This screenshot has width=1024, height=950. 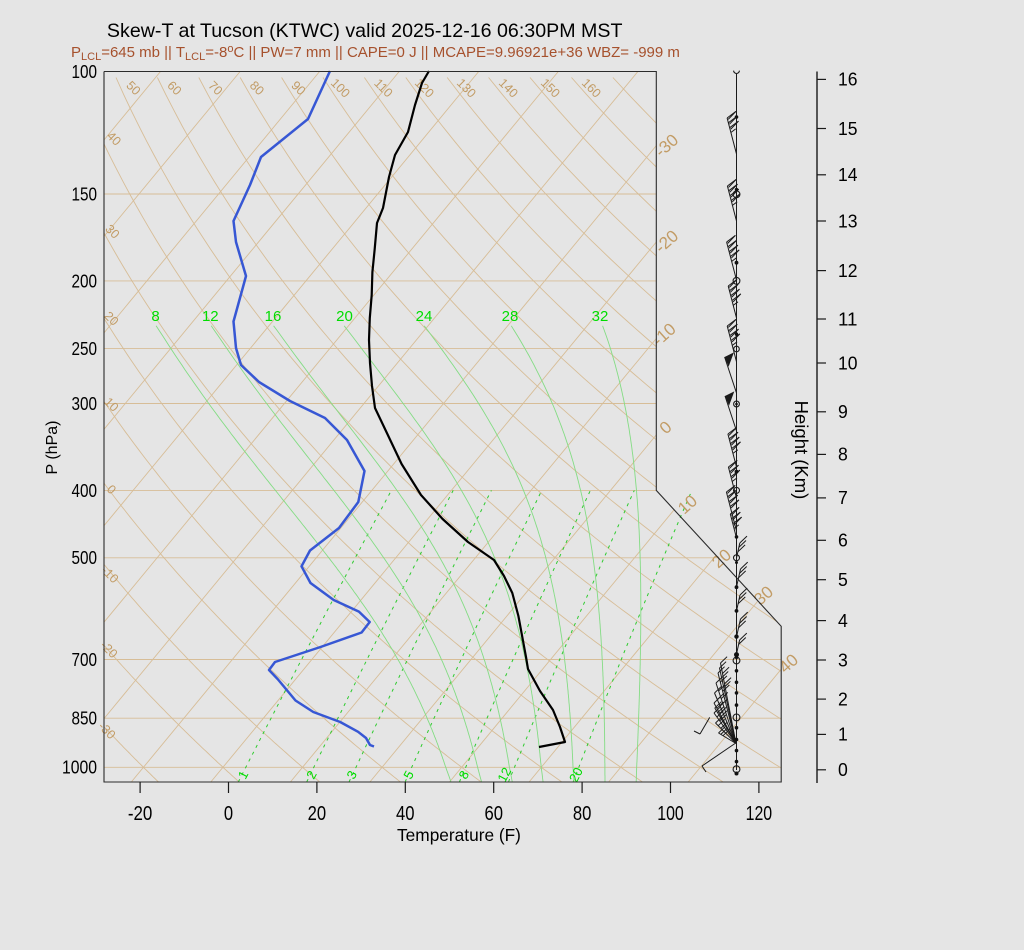 What do you see at coordinates (85, 349) in the screenshot?
I see `svg-text: 250` at bounding box center [85, 349].